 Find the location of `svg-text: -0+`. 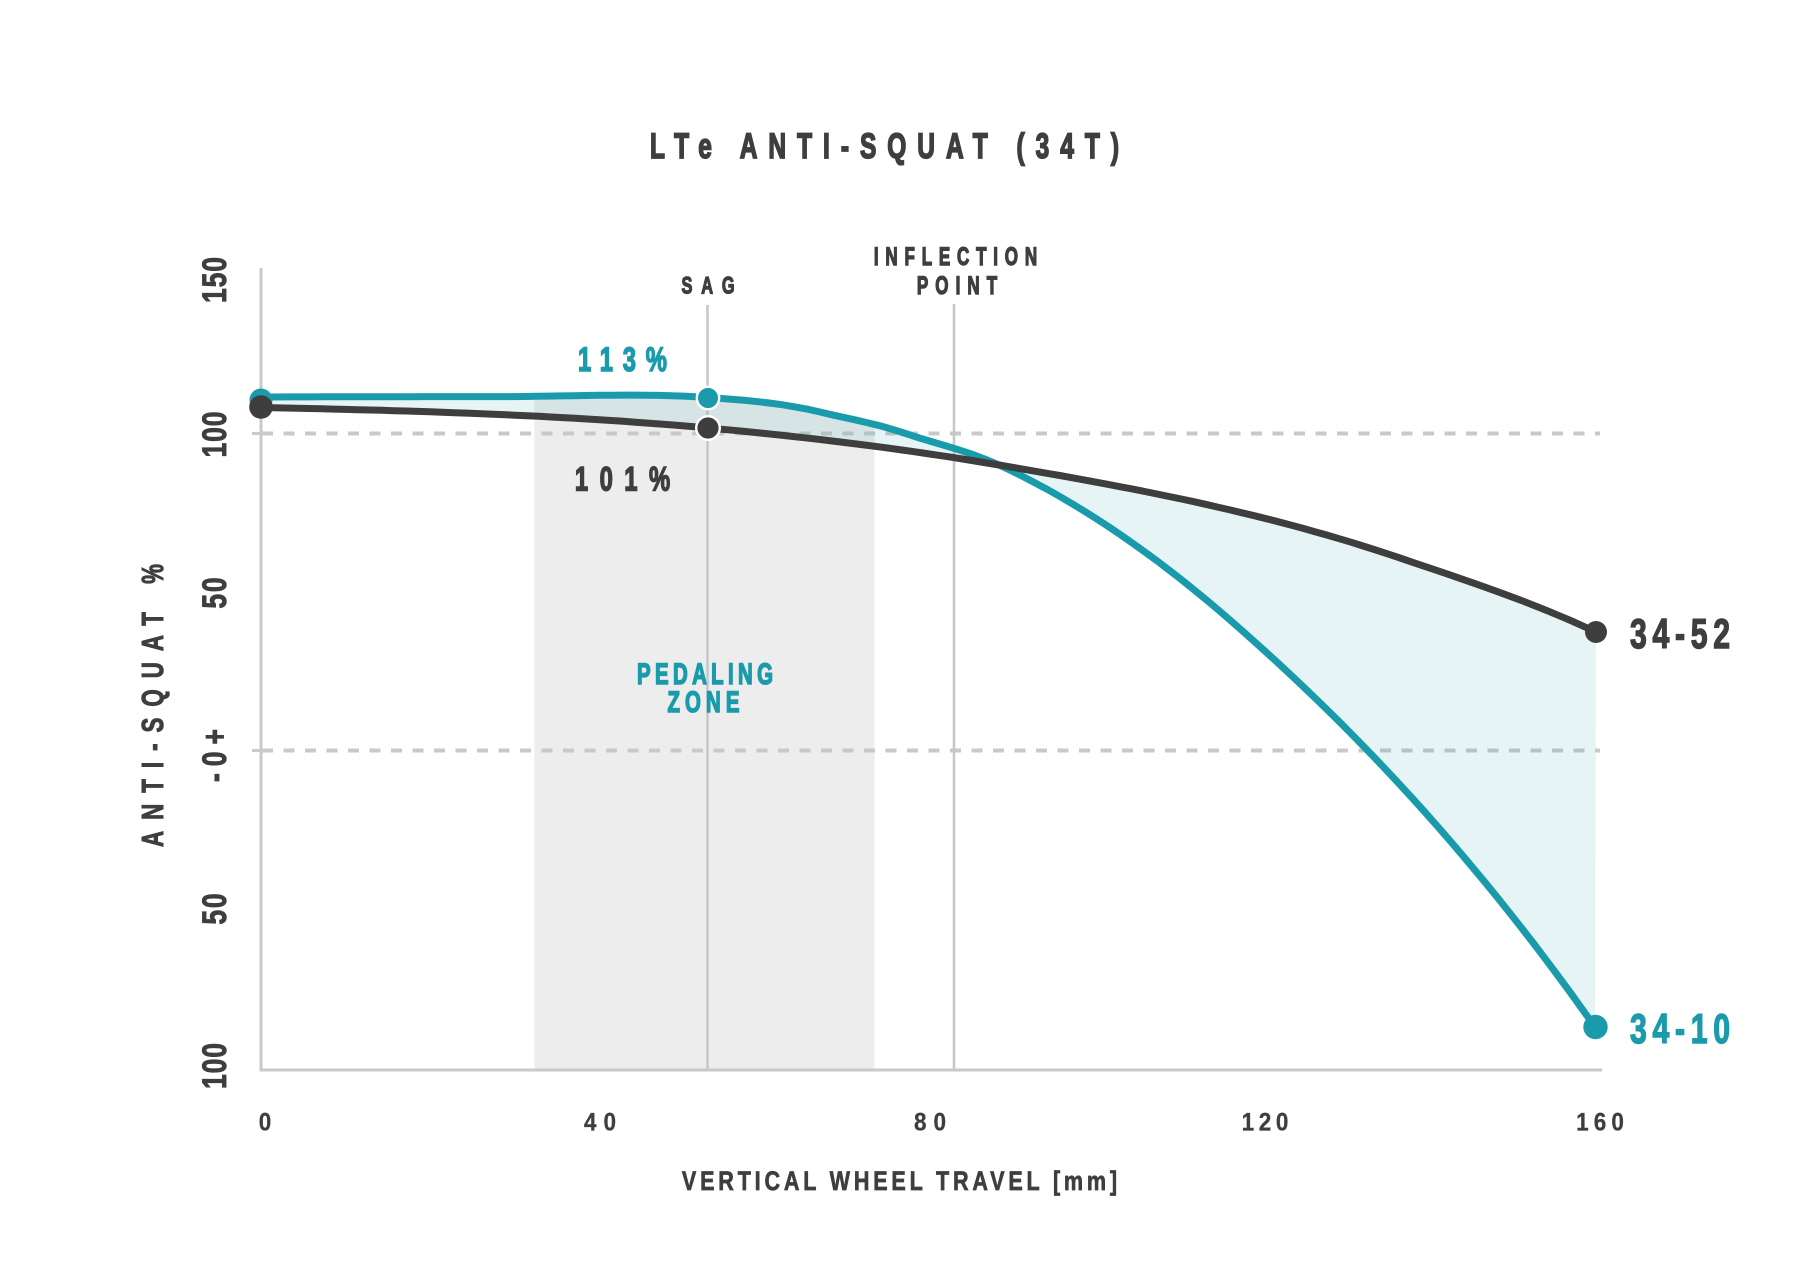

svg-text: -0+ is located at coordinates (215, 755).